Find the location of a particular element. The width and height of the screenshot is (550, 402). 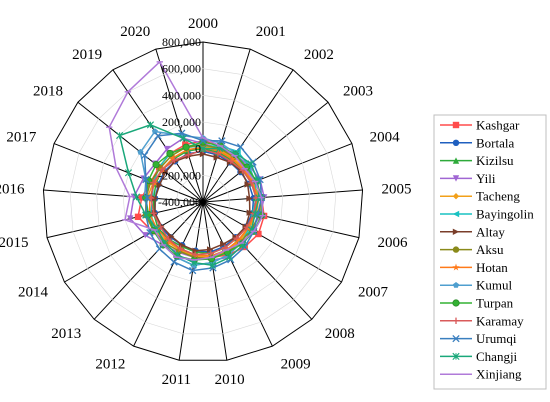

legend-label: Hotan is located at coordinates (492, 267).